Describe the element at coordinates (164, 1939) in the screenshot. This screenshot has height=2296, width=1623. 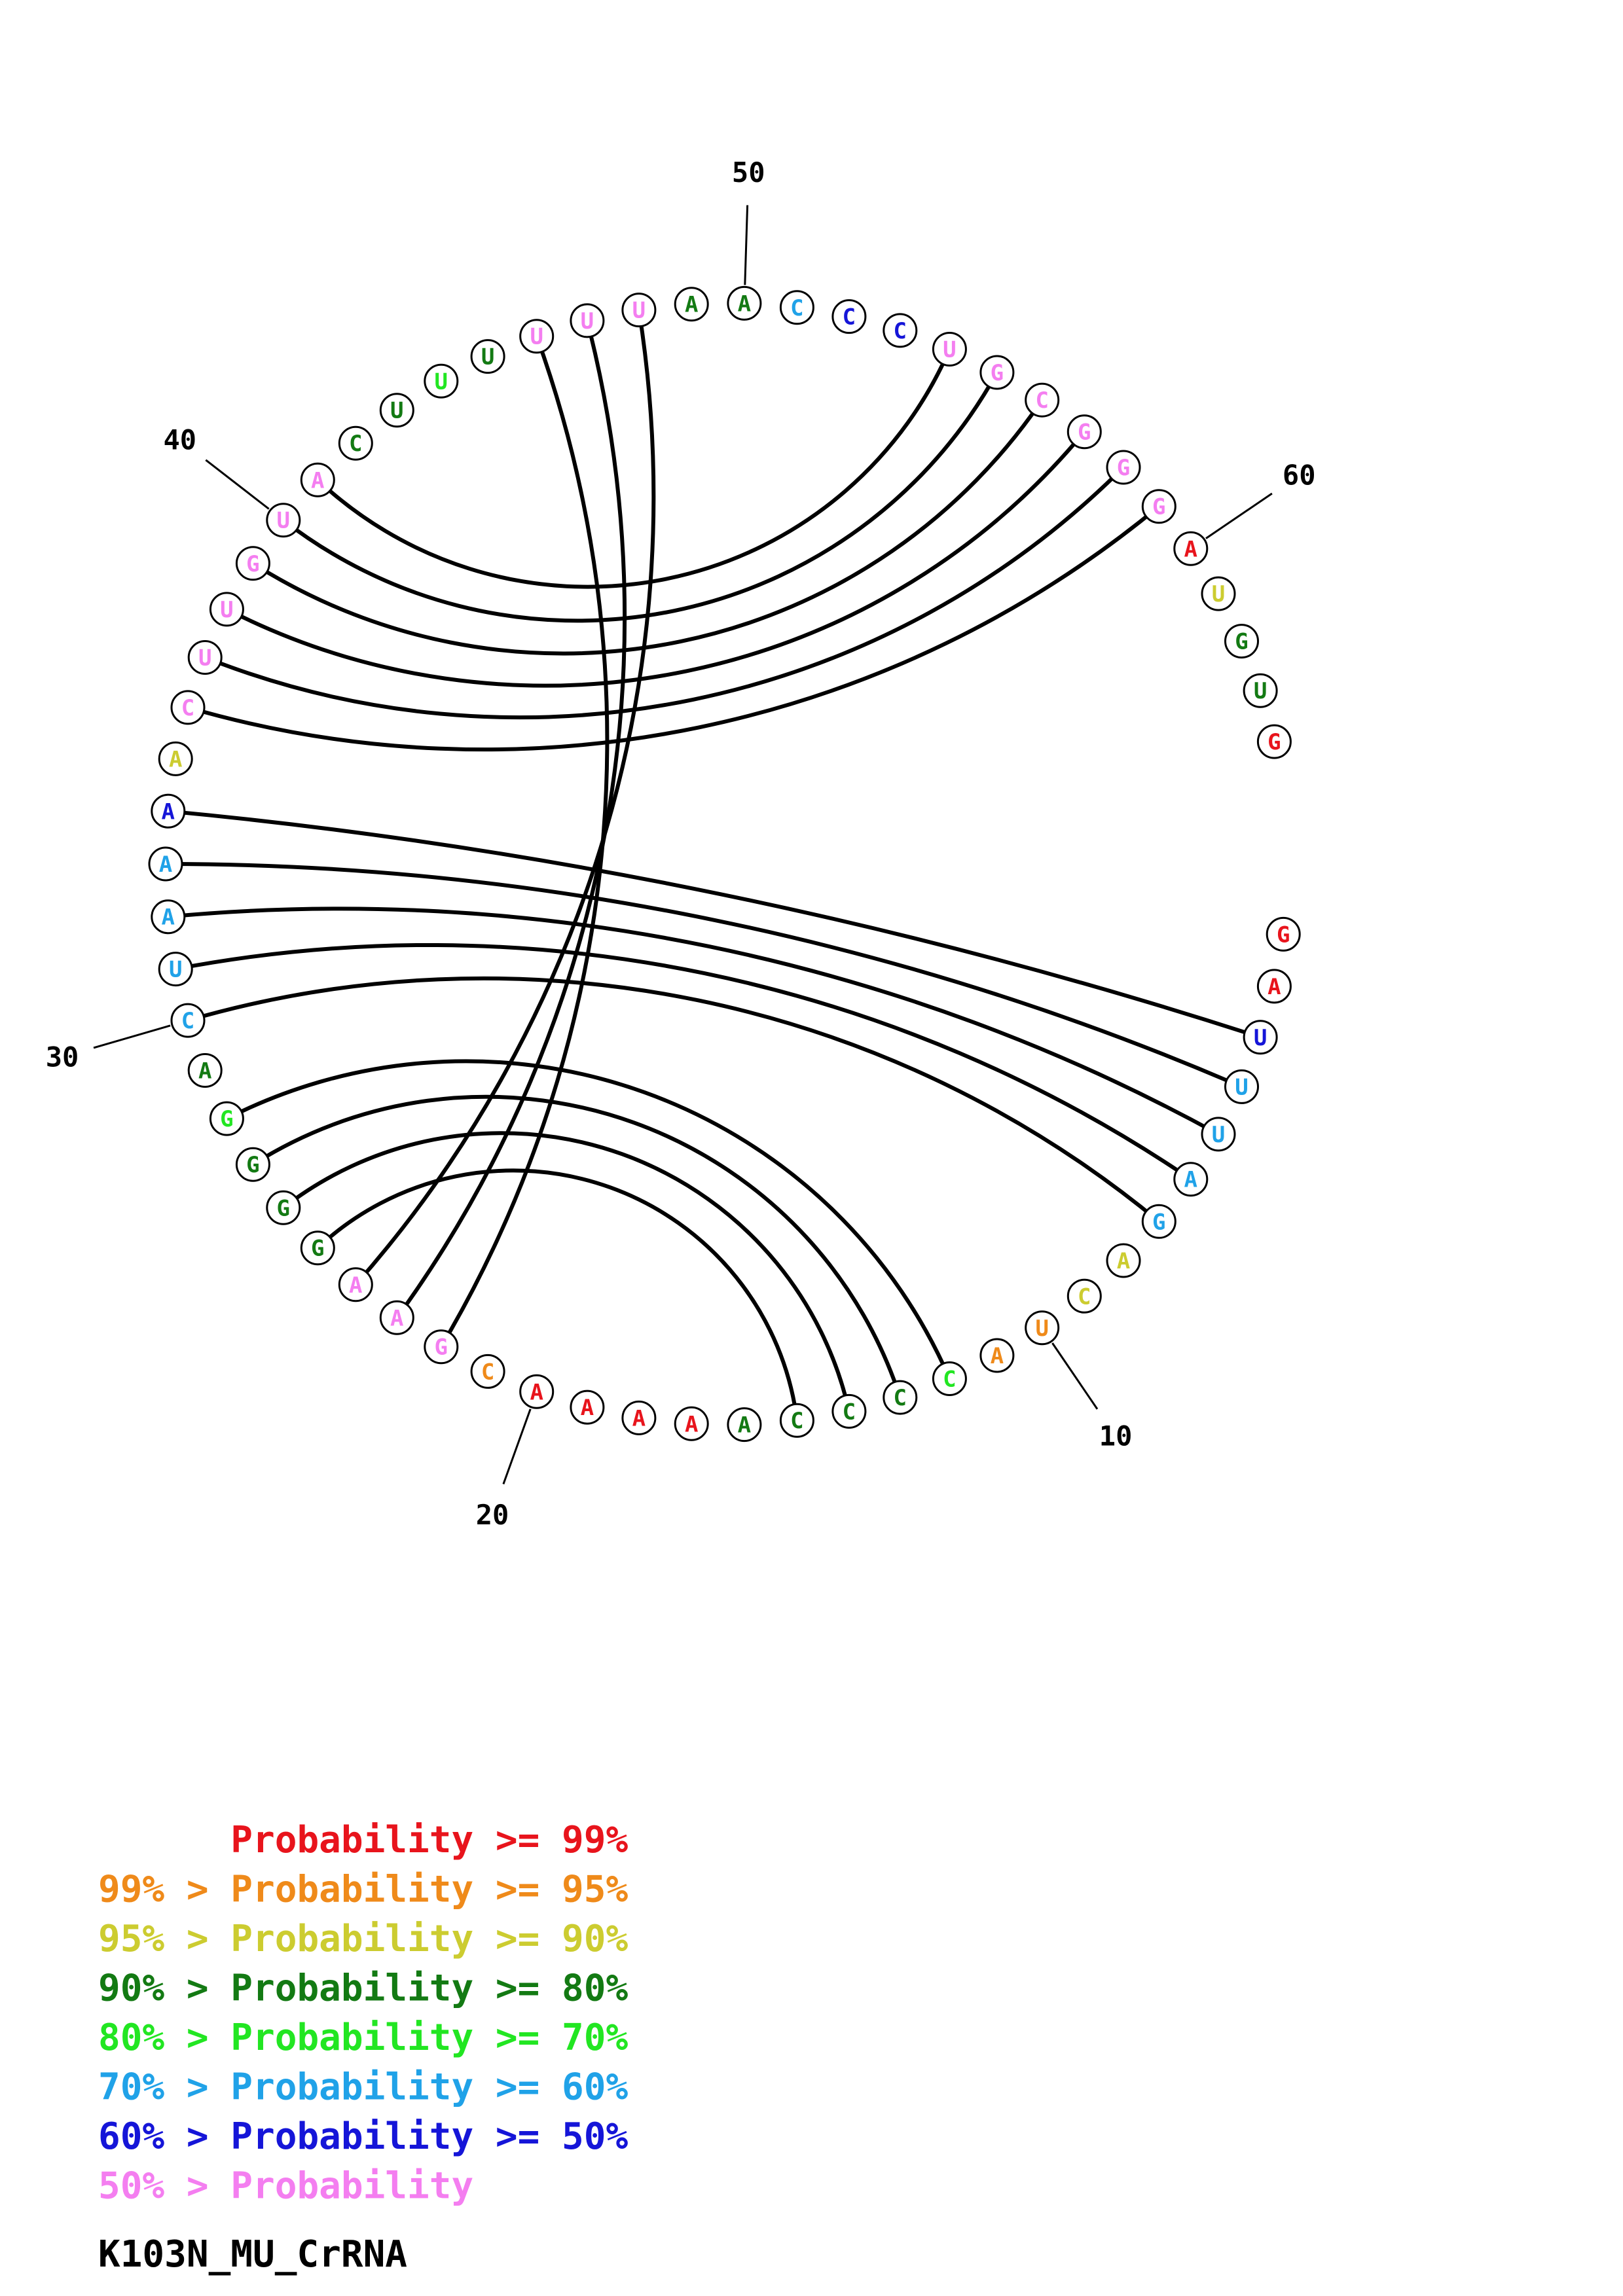
I see `legend-prefix: 95% >` at that location.